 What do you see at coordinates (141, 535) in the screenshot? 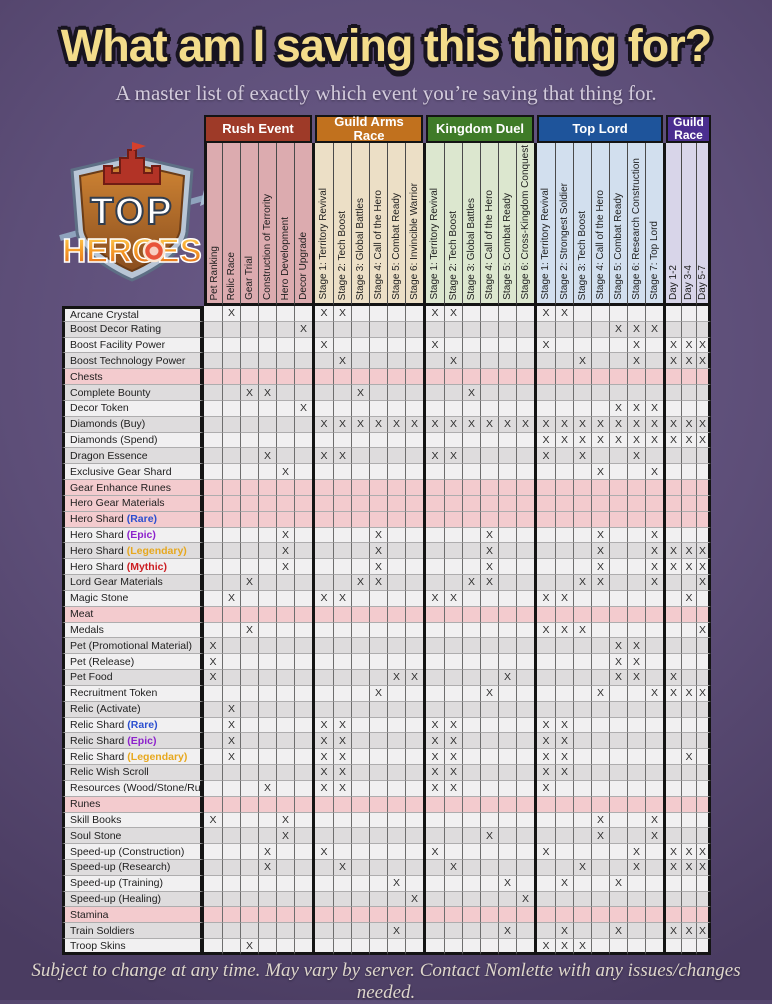
I see `rarity-label: (Epic)` at bounding box center [141, 535].